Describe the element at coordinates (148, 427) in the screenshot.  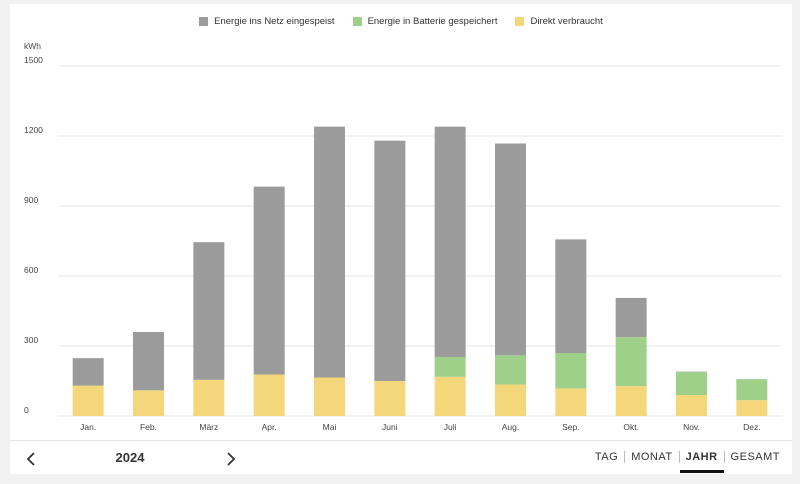
I see `x-tick-label: Feb.` at that location.